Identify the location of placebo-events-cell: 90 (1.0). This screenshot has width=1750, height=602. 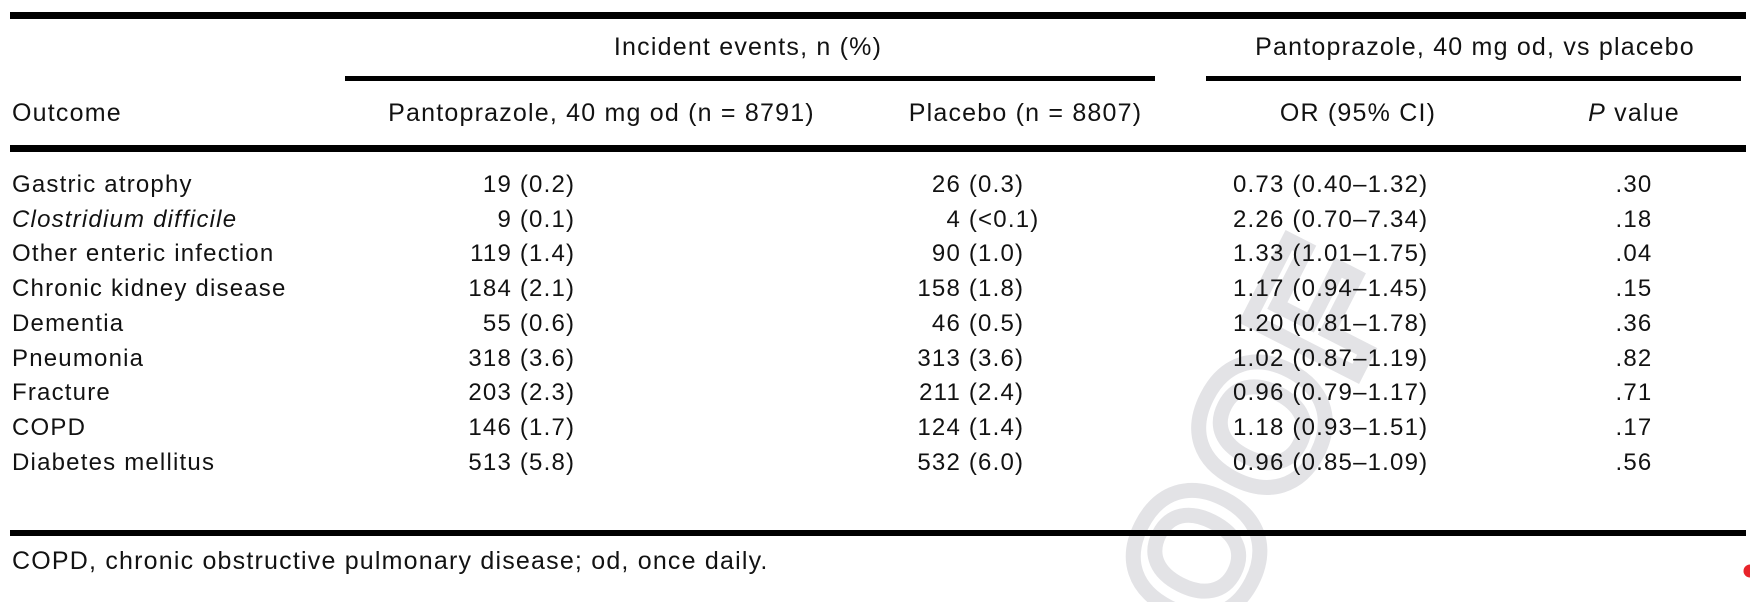
(1025, 254).